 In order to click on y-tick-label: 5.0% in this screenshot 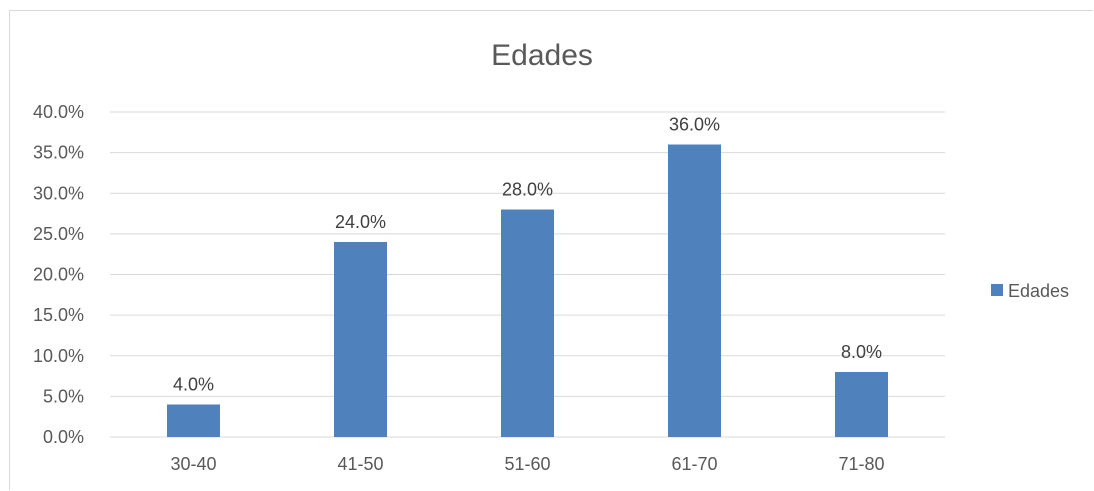, I will do `click(63, 396)`.